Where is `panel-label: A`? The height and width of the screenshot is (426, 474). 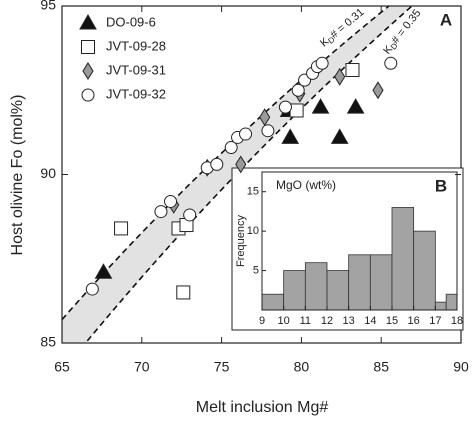
panel-label: A is located at coordinates (446, 19).